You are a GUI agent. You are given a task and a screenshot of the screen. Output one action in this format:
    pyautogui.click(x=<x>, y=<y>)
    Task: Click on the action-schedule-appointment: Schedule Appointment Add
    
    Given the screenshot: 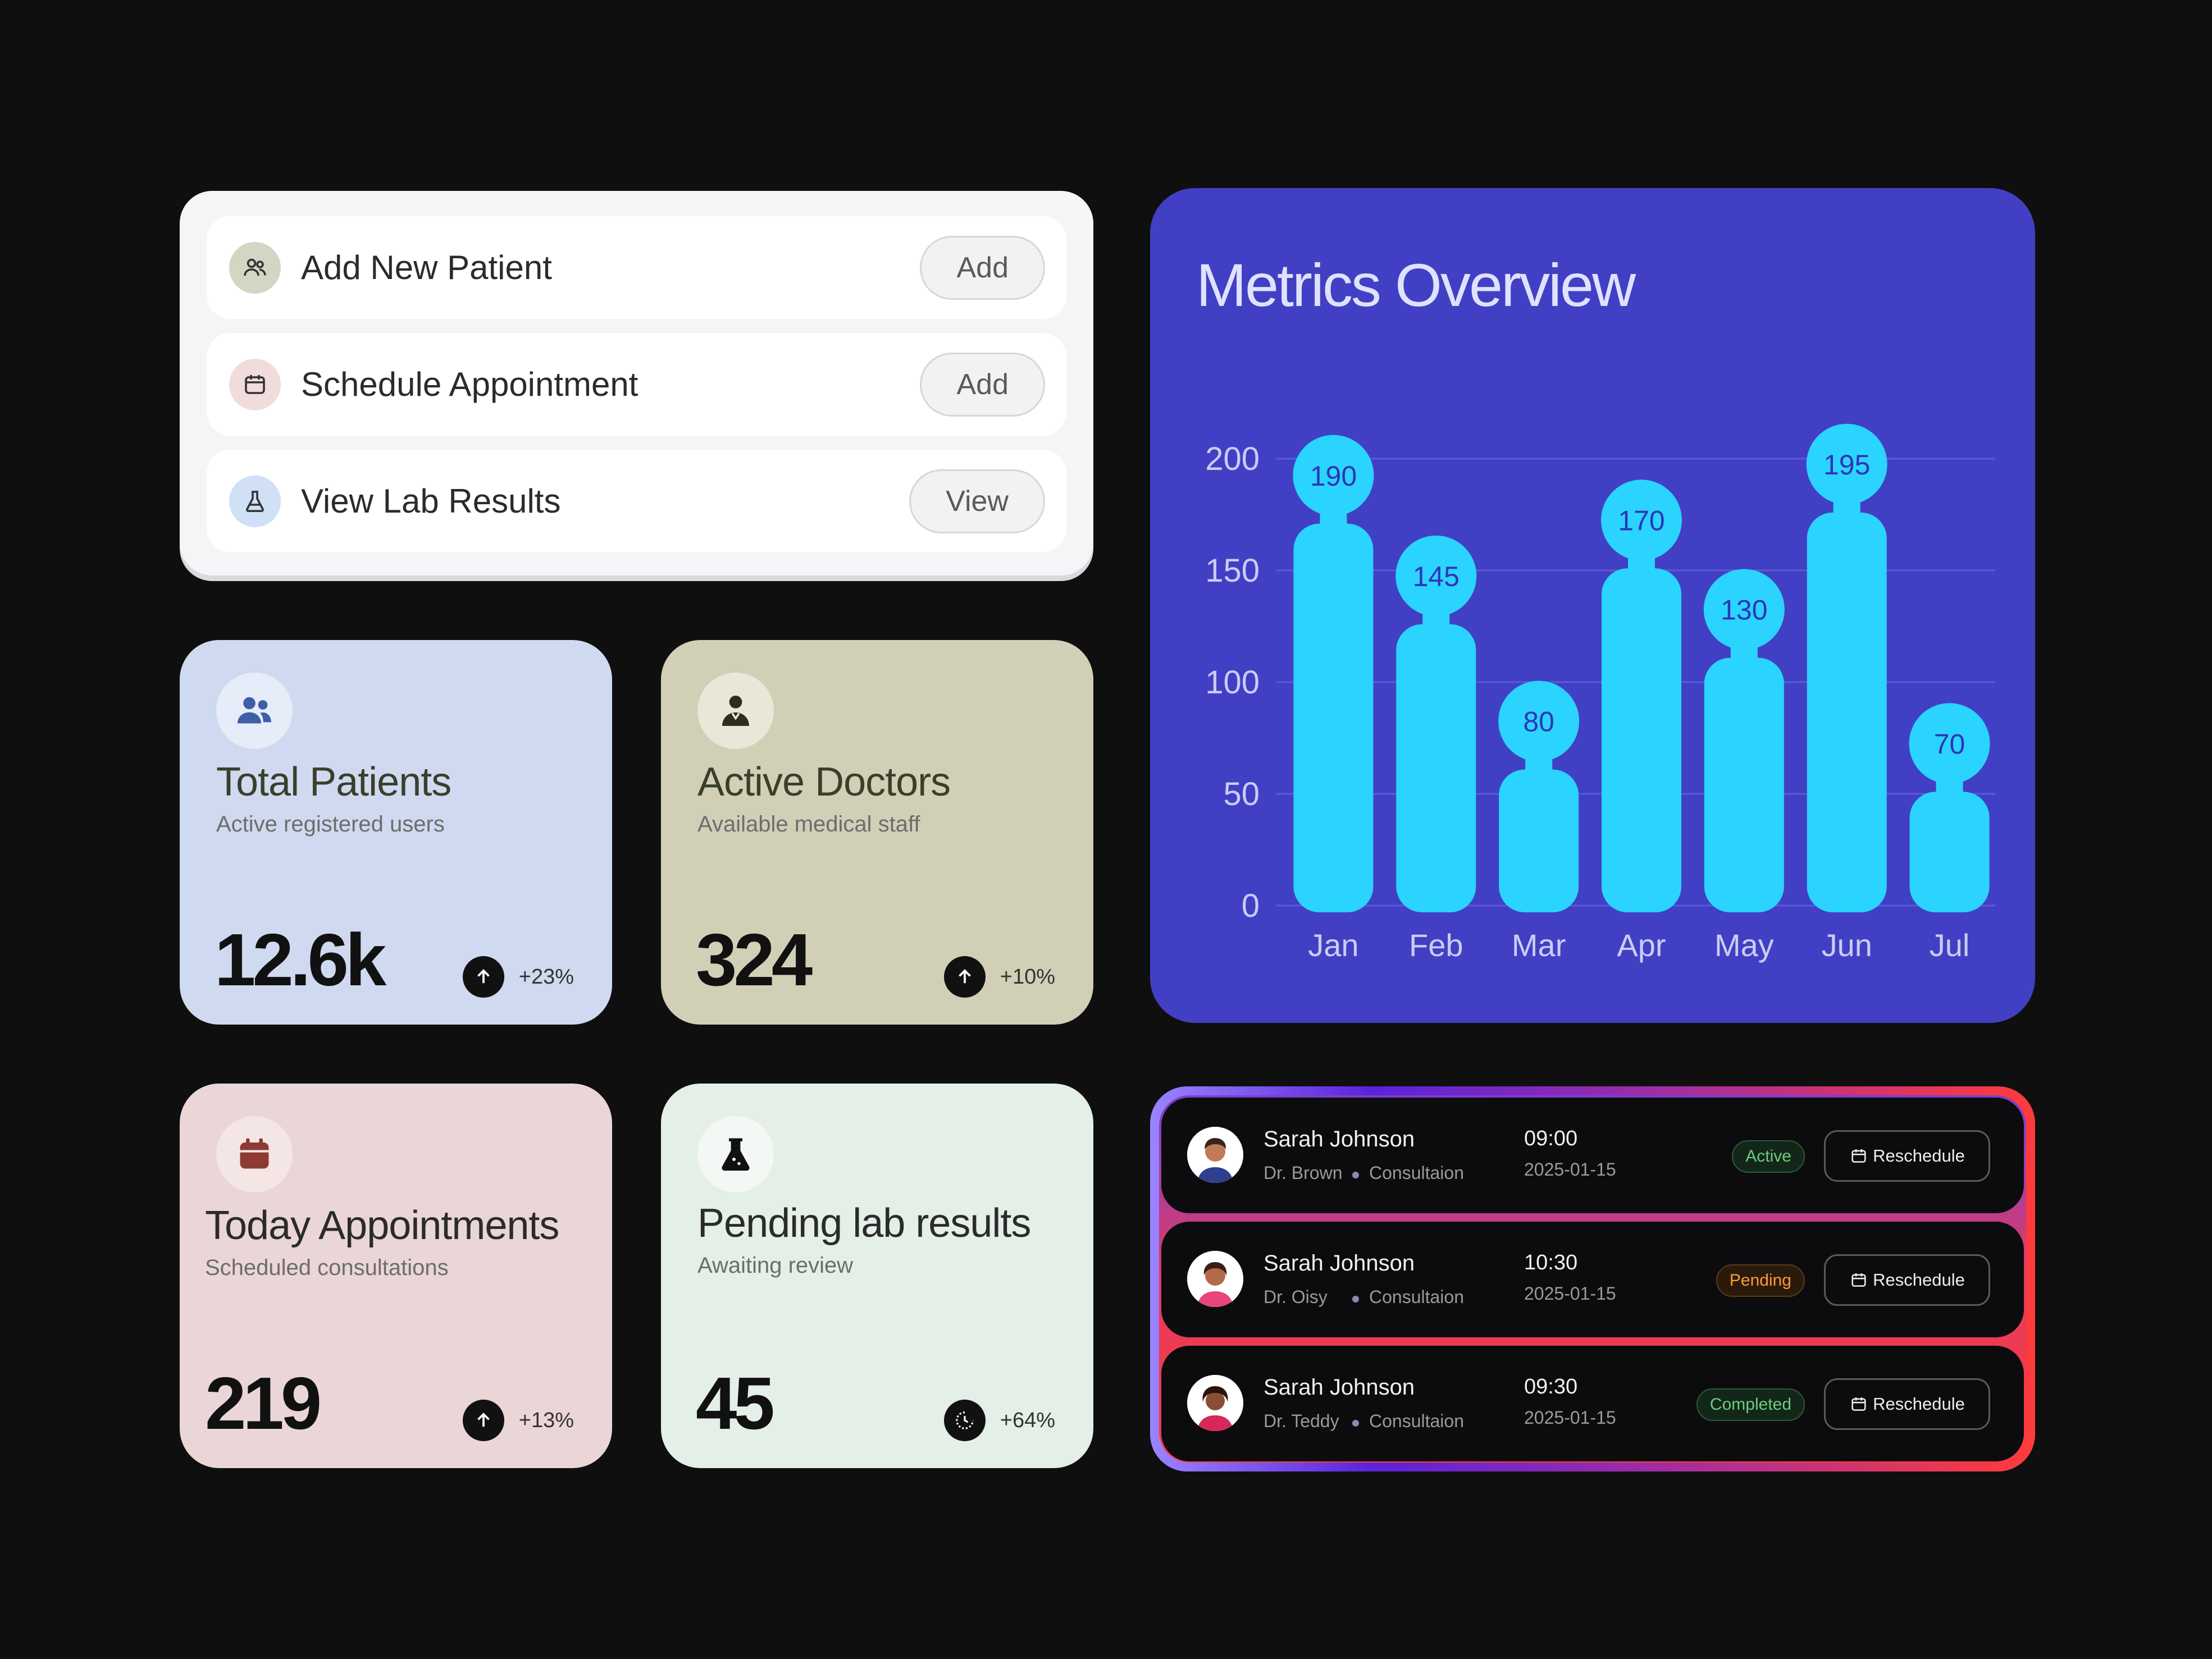 What is the action you would take?
    pyautogui.click(x=637, y=384)
    